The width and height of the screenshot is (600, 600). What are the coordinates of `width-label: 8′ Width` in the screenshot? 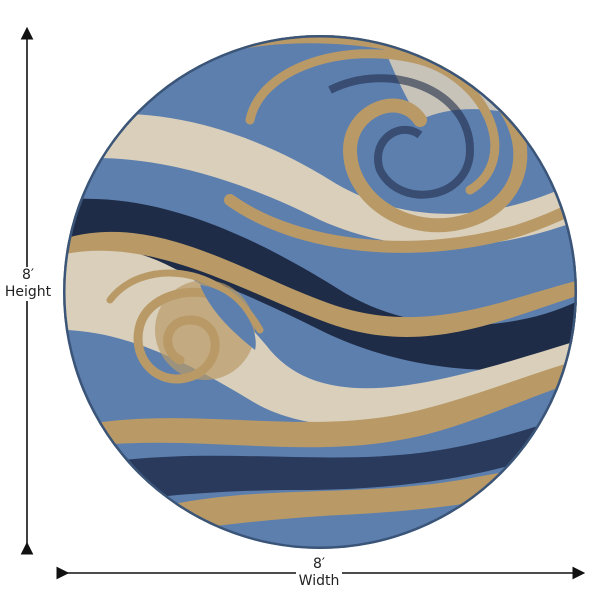 It's located at (319, 573).